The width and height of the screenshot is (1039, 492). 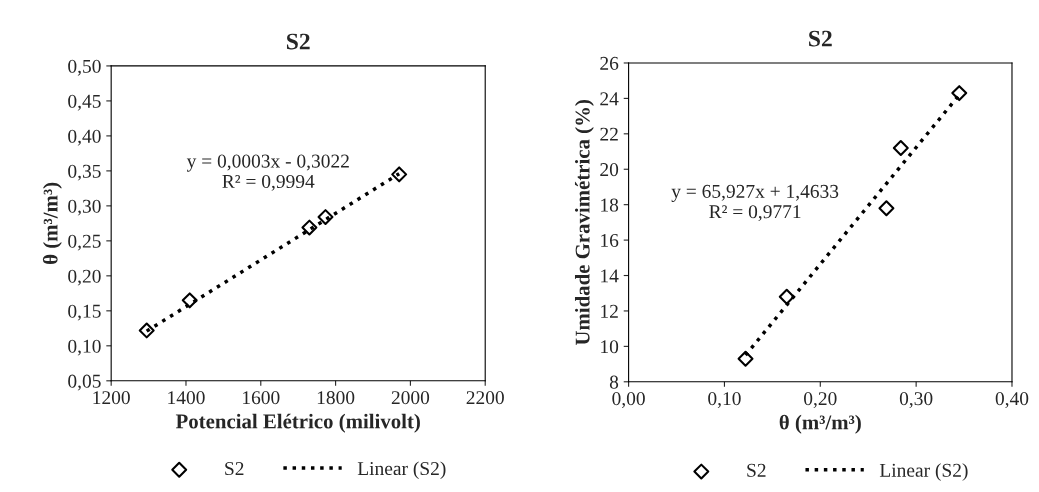 What do you see at coordinates (609, 170) in the screenshot?
I see `y-tick-label: 20` at bounding box center [609, 170].